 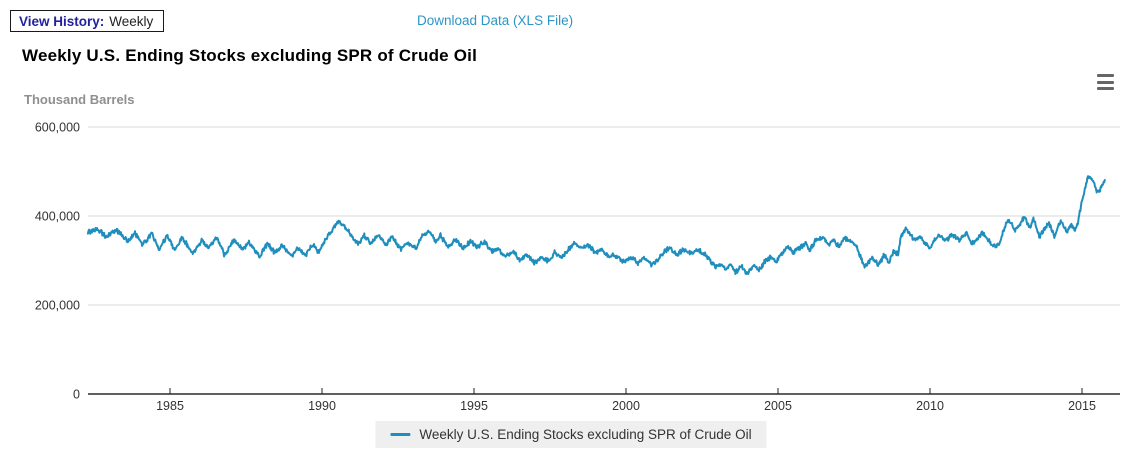 I want to click on y-axis-tick-label: 200,000, so click(x=57, y=306).